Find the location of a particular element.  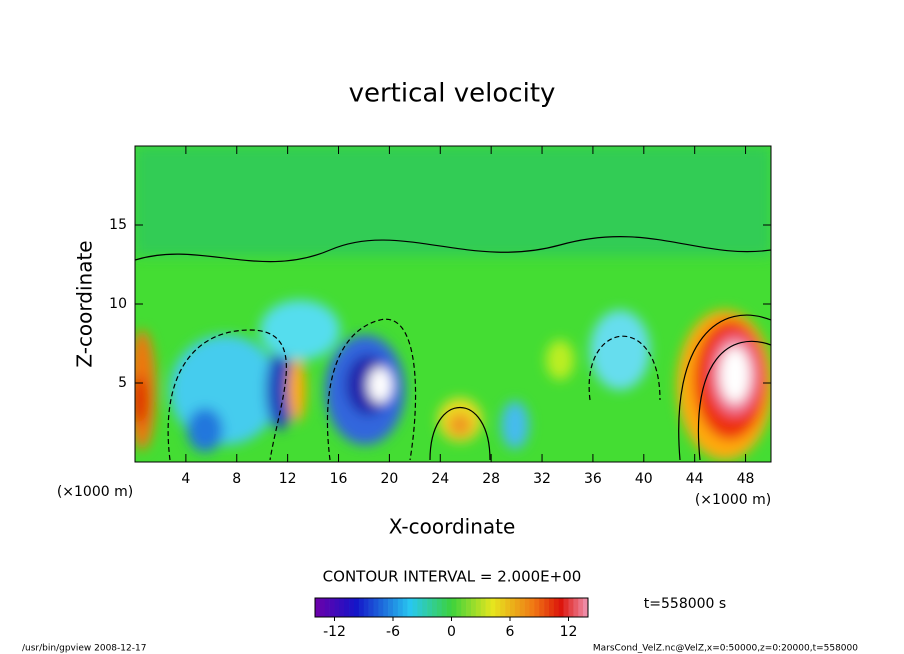

x-tick-label: 40 is located at coordinates (644, 479).